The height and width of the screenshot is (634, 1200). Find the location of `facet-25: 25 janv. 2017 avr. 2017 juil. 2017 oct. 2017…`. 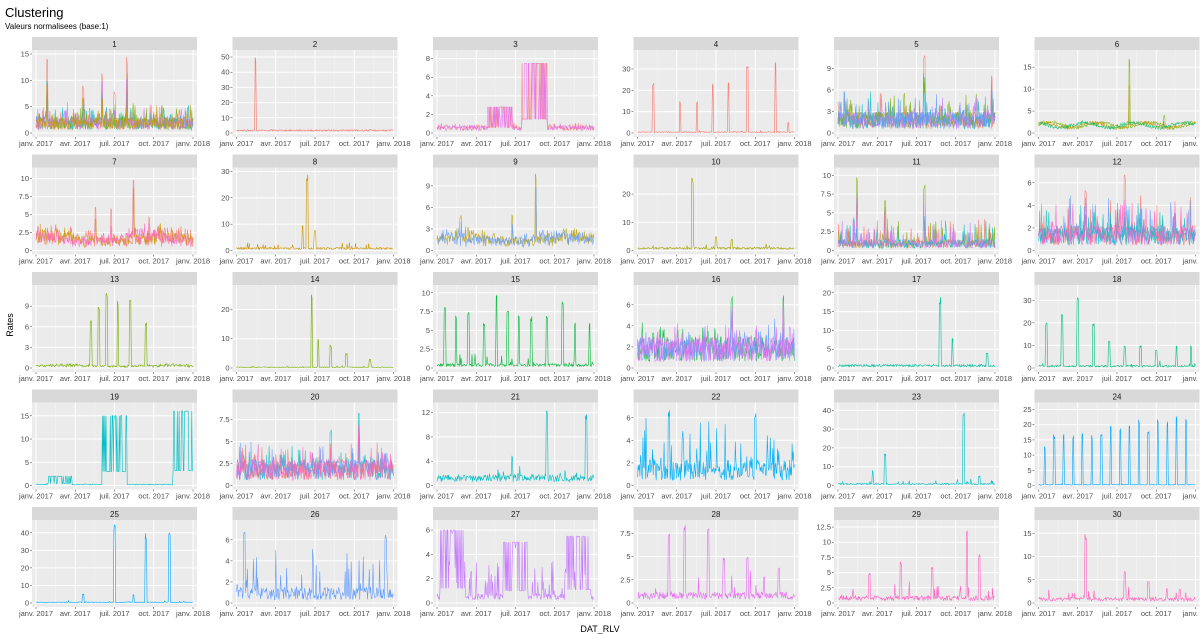

facet-25: 25 janv. 2017 avr. 2017 juil. 2017 oct. 2017… is located at coordinates (114, 562).